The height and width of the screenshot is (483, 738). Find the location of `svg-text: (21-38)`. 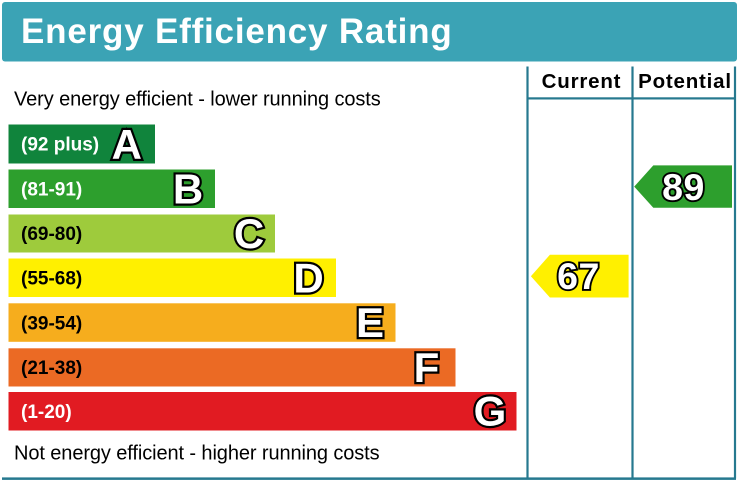

svg-text: (21-38) is located at coordinates (51, 368).